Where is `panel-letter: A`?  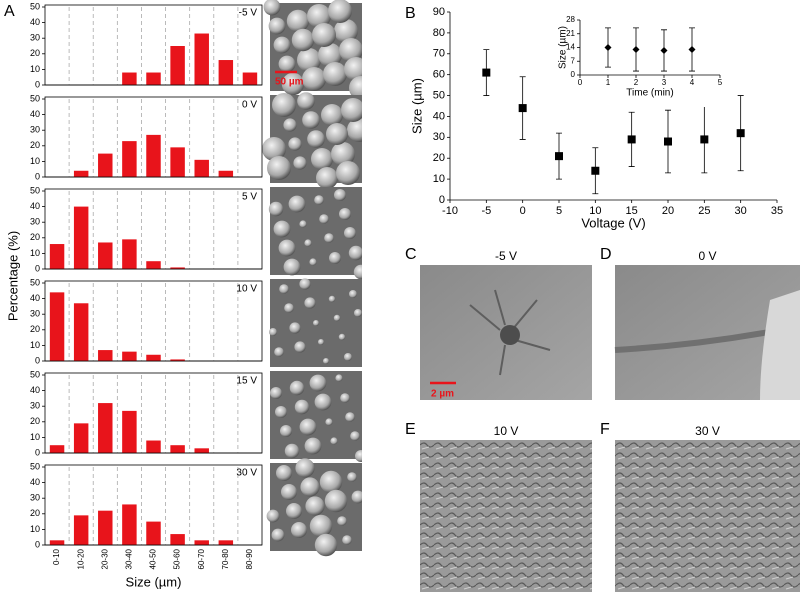
panel-letter: A is located at coordinates (9, 11).